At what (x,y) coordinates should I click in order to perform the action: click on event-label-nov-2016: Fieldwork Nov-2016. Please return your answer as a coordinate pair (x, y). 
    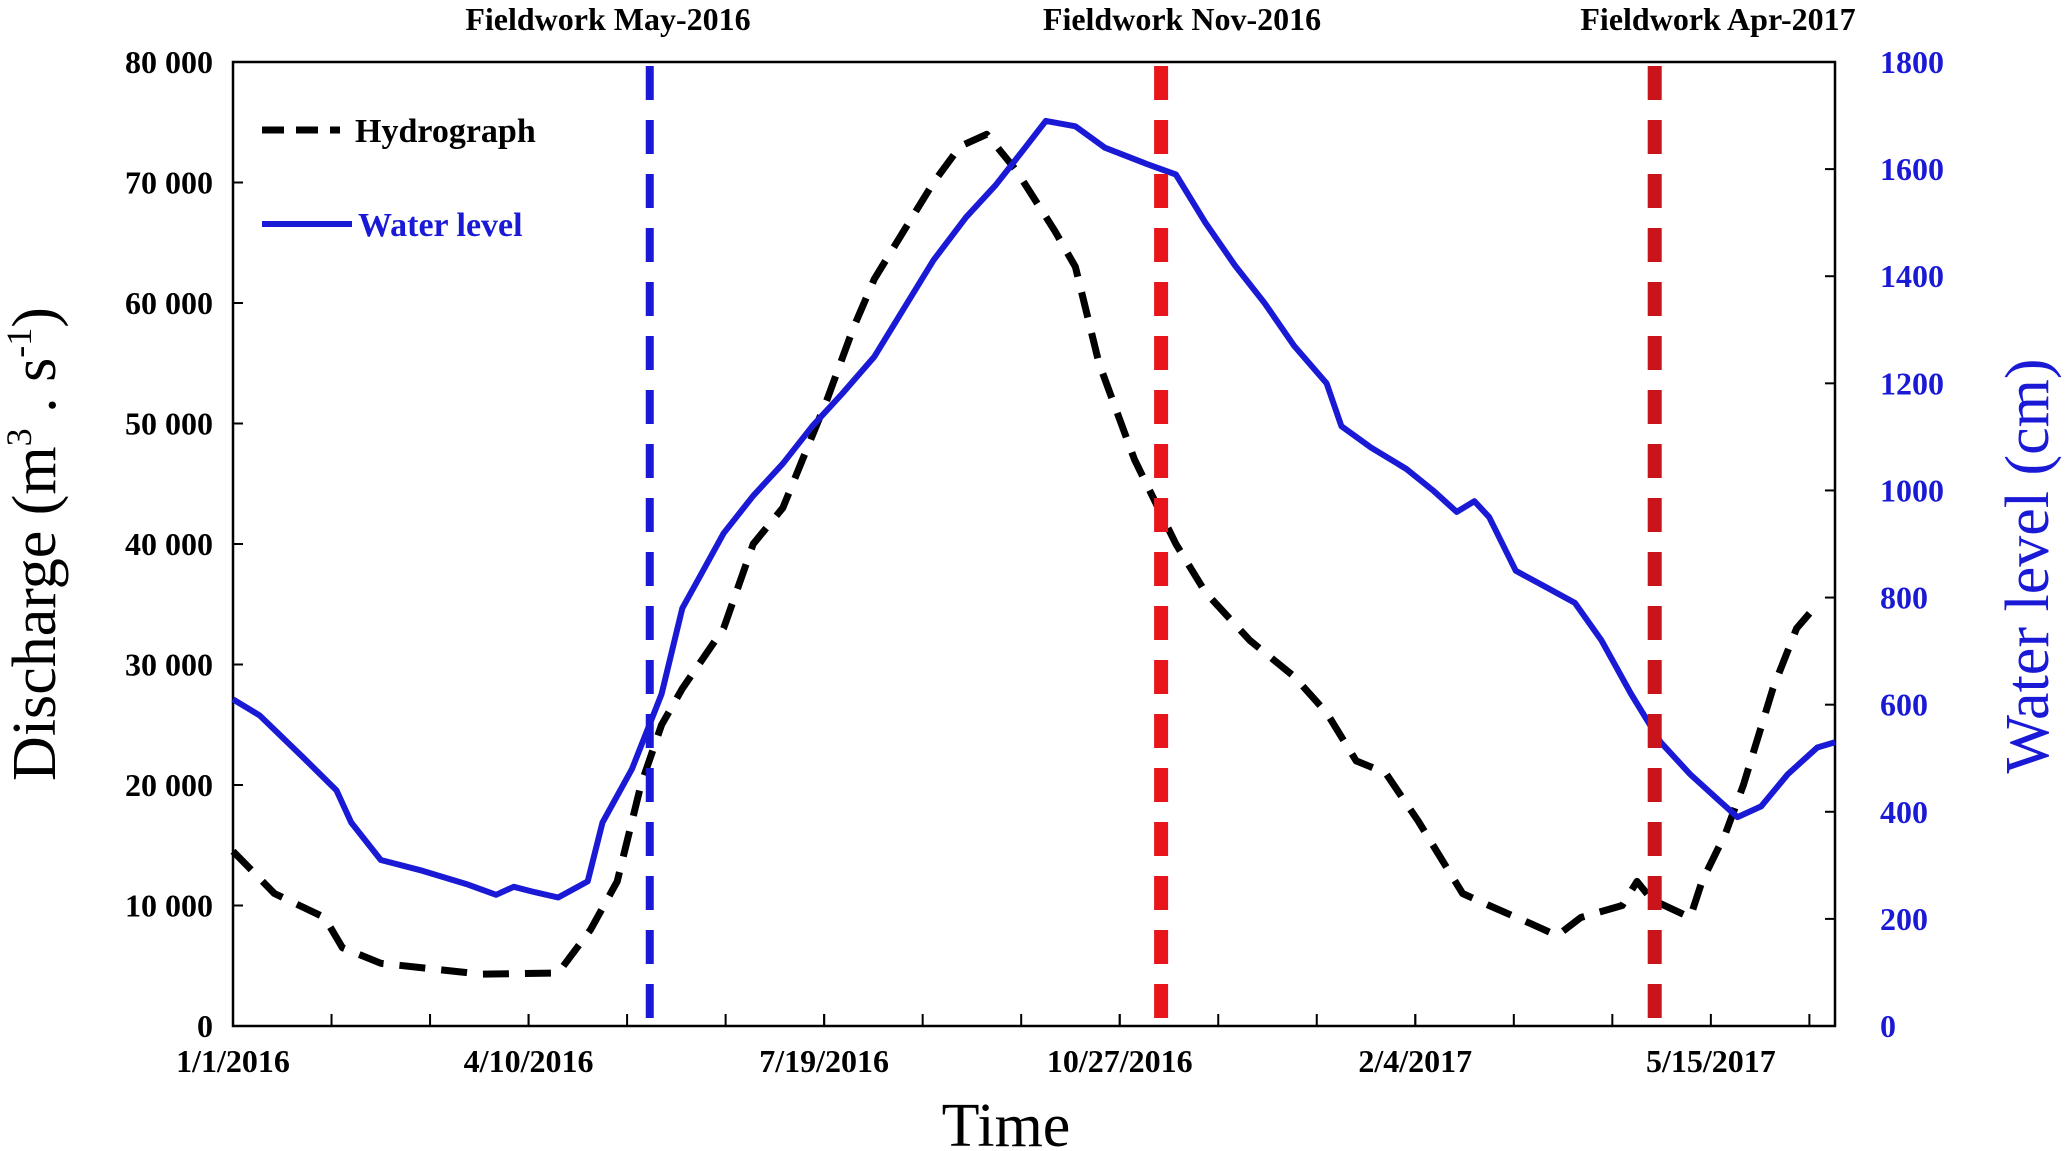
    Looking at the image, I should click on (1182, 19).